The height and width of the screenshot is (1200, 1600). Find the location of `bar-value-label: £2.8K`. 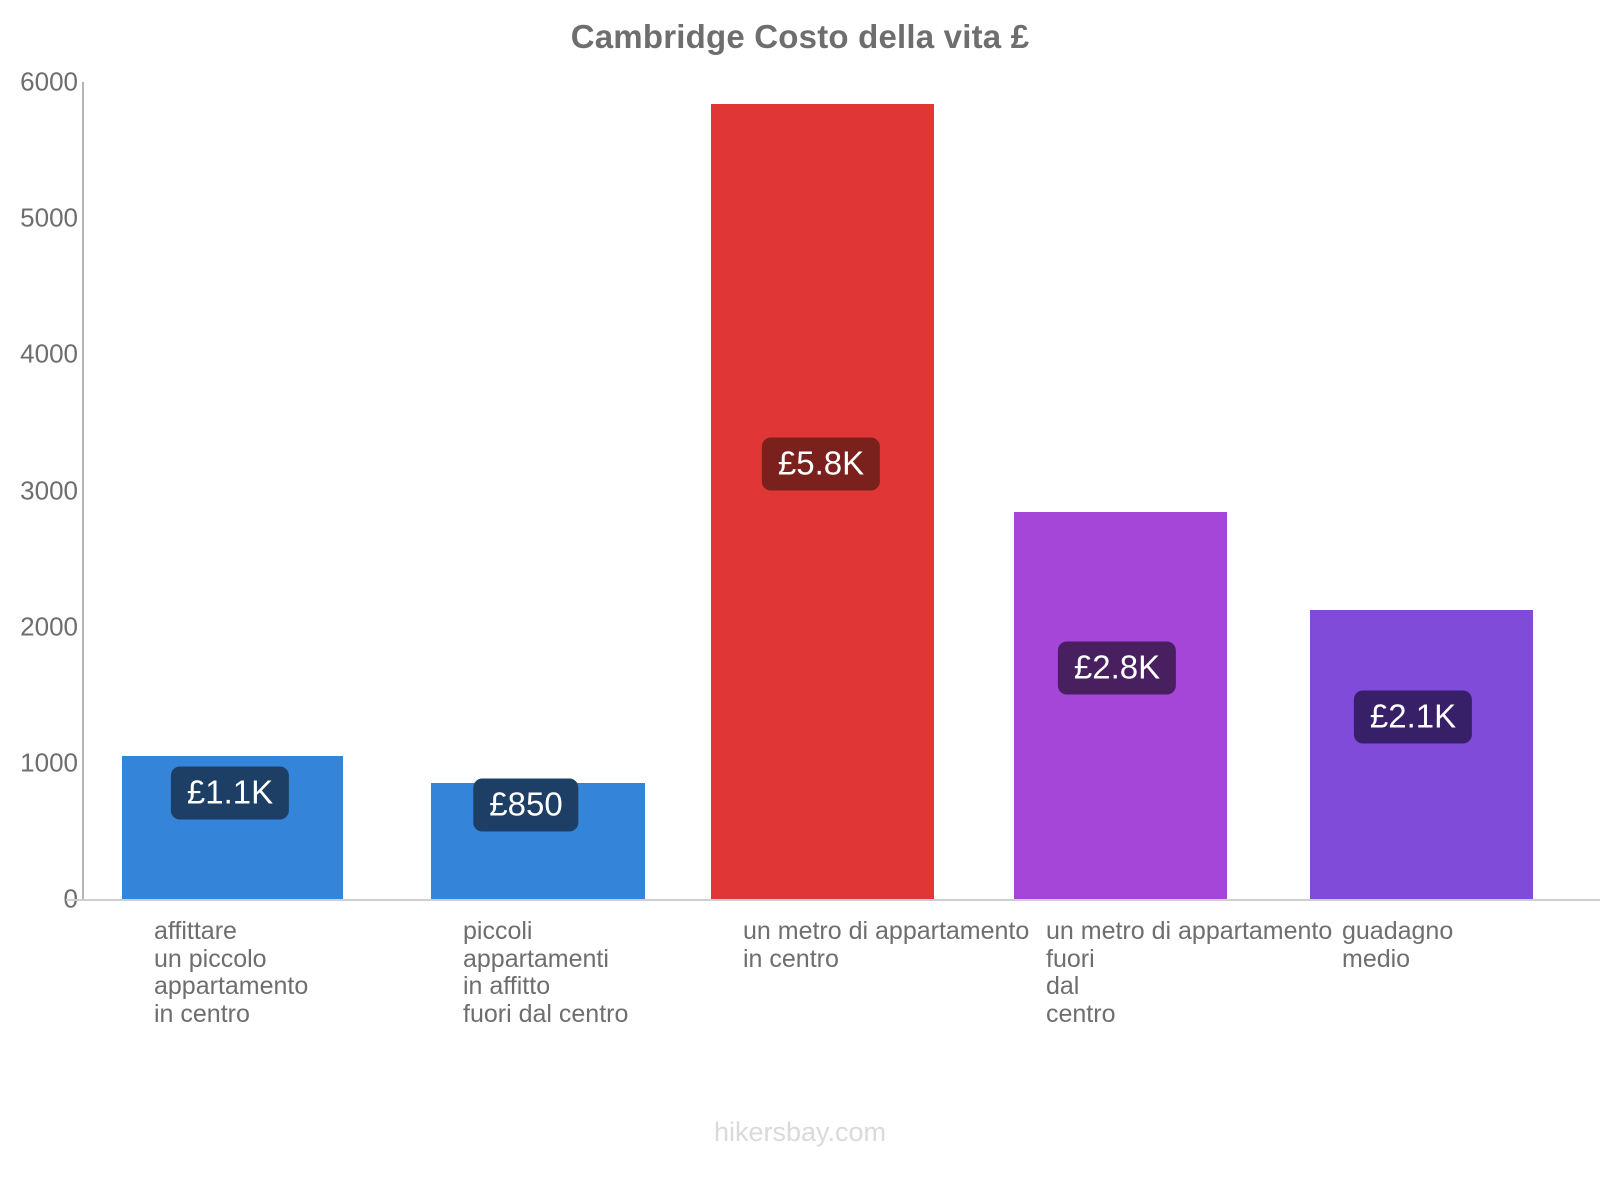

bar-value-label: £2.8K is located at coordinates (1117, 668).